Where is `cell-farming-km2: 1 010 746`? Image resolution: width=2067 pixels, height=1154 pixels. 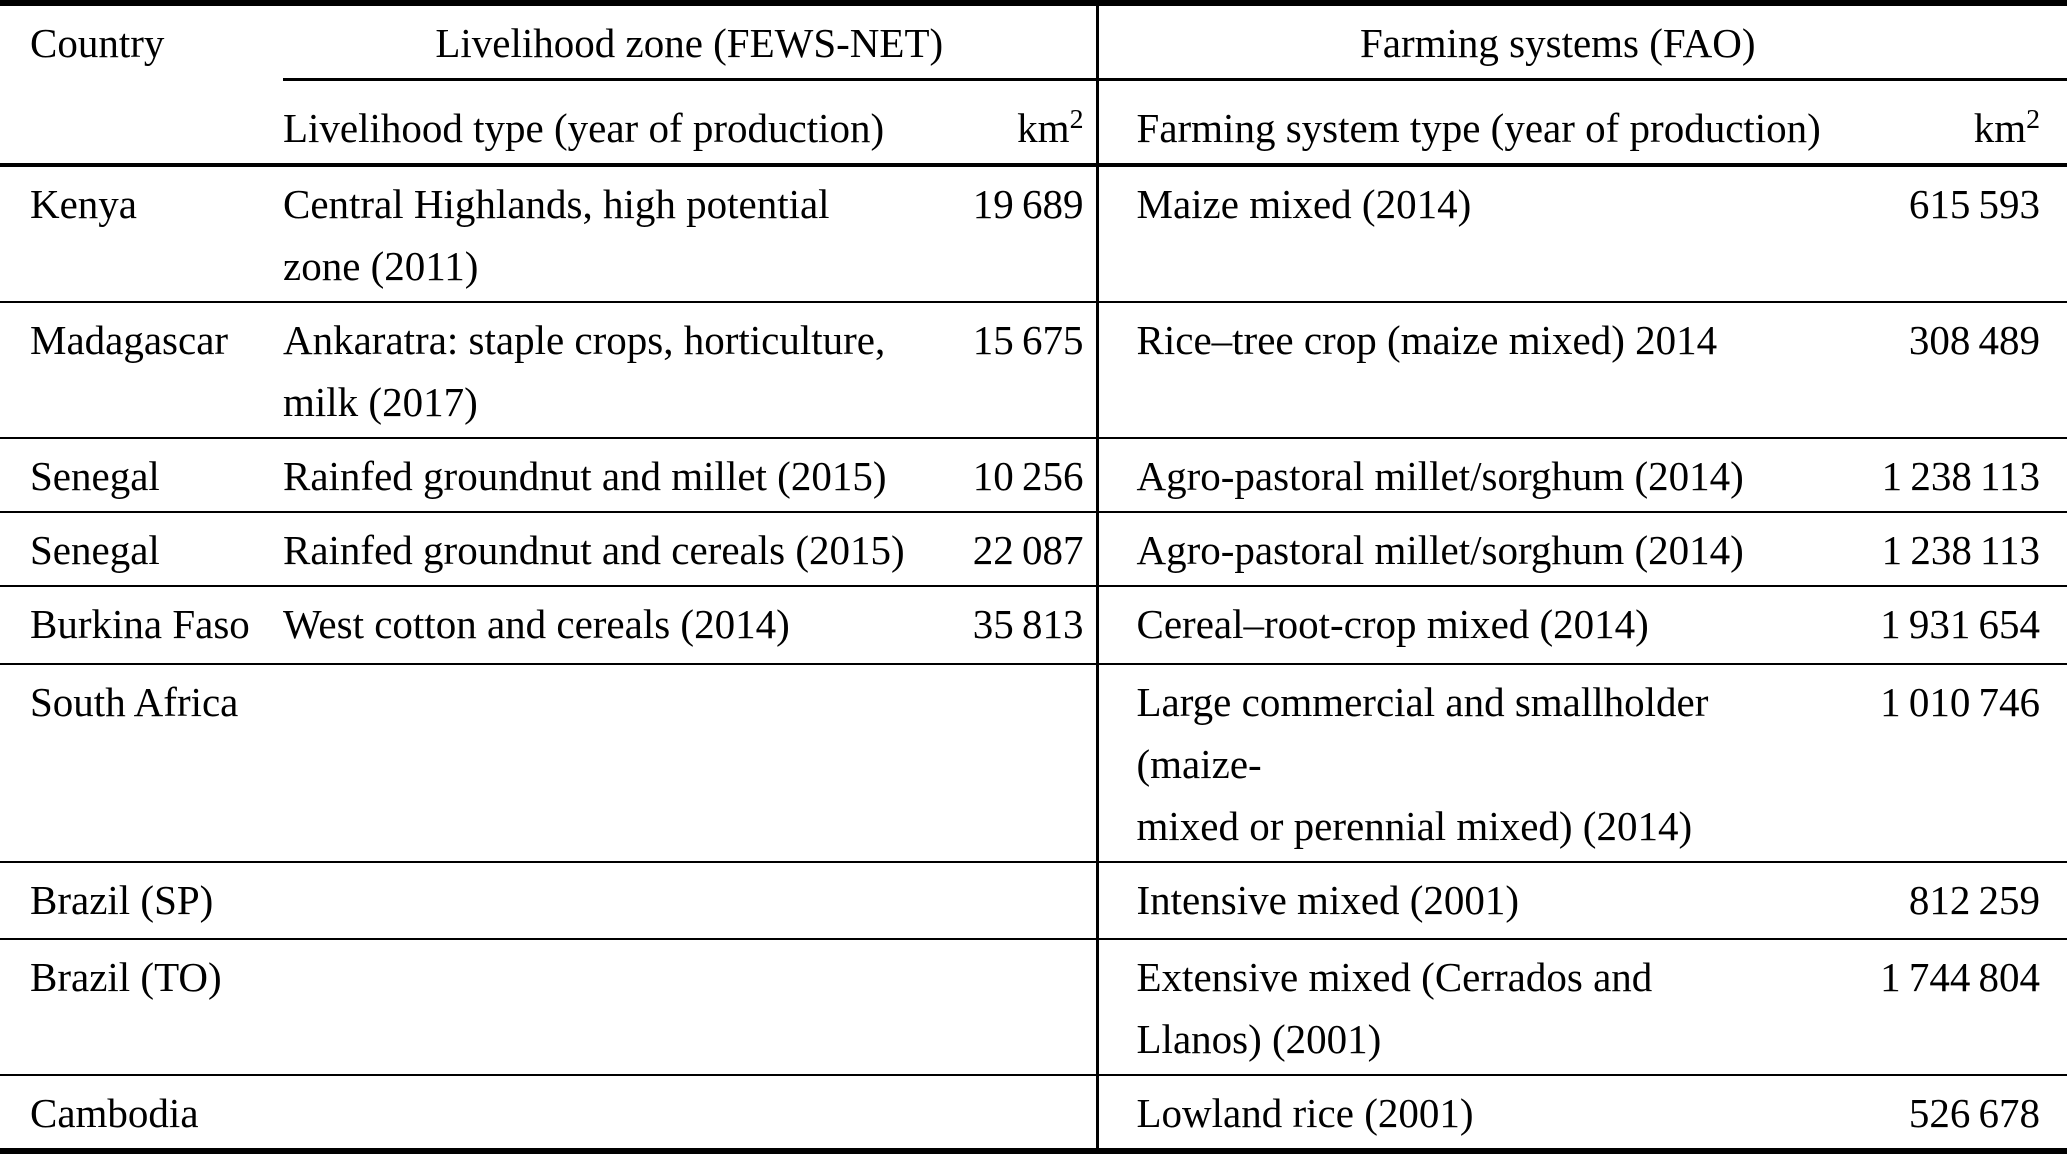
cell-farming-km2: 1 010 746 is located at coordinates (1960, 702).